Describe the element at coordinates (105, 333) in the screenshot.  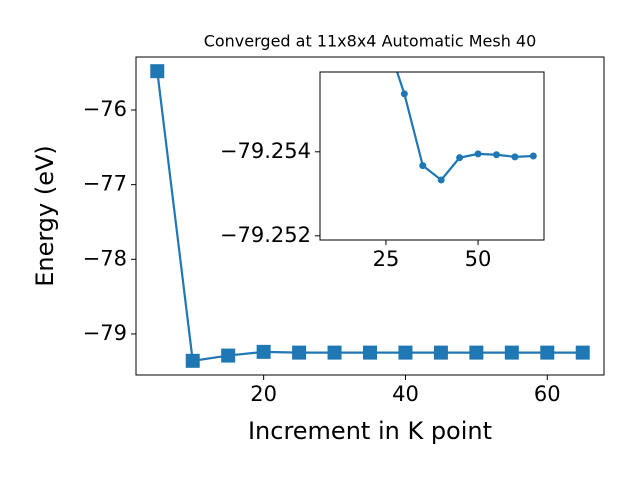
I see `y-tick-label: −79` at that location.